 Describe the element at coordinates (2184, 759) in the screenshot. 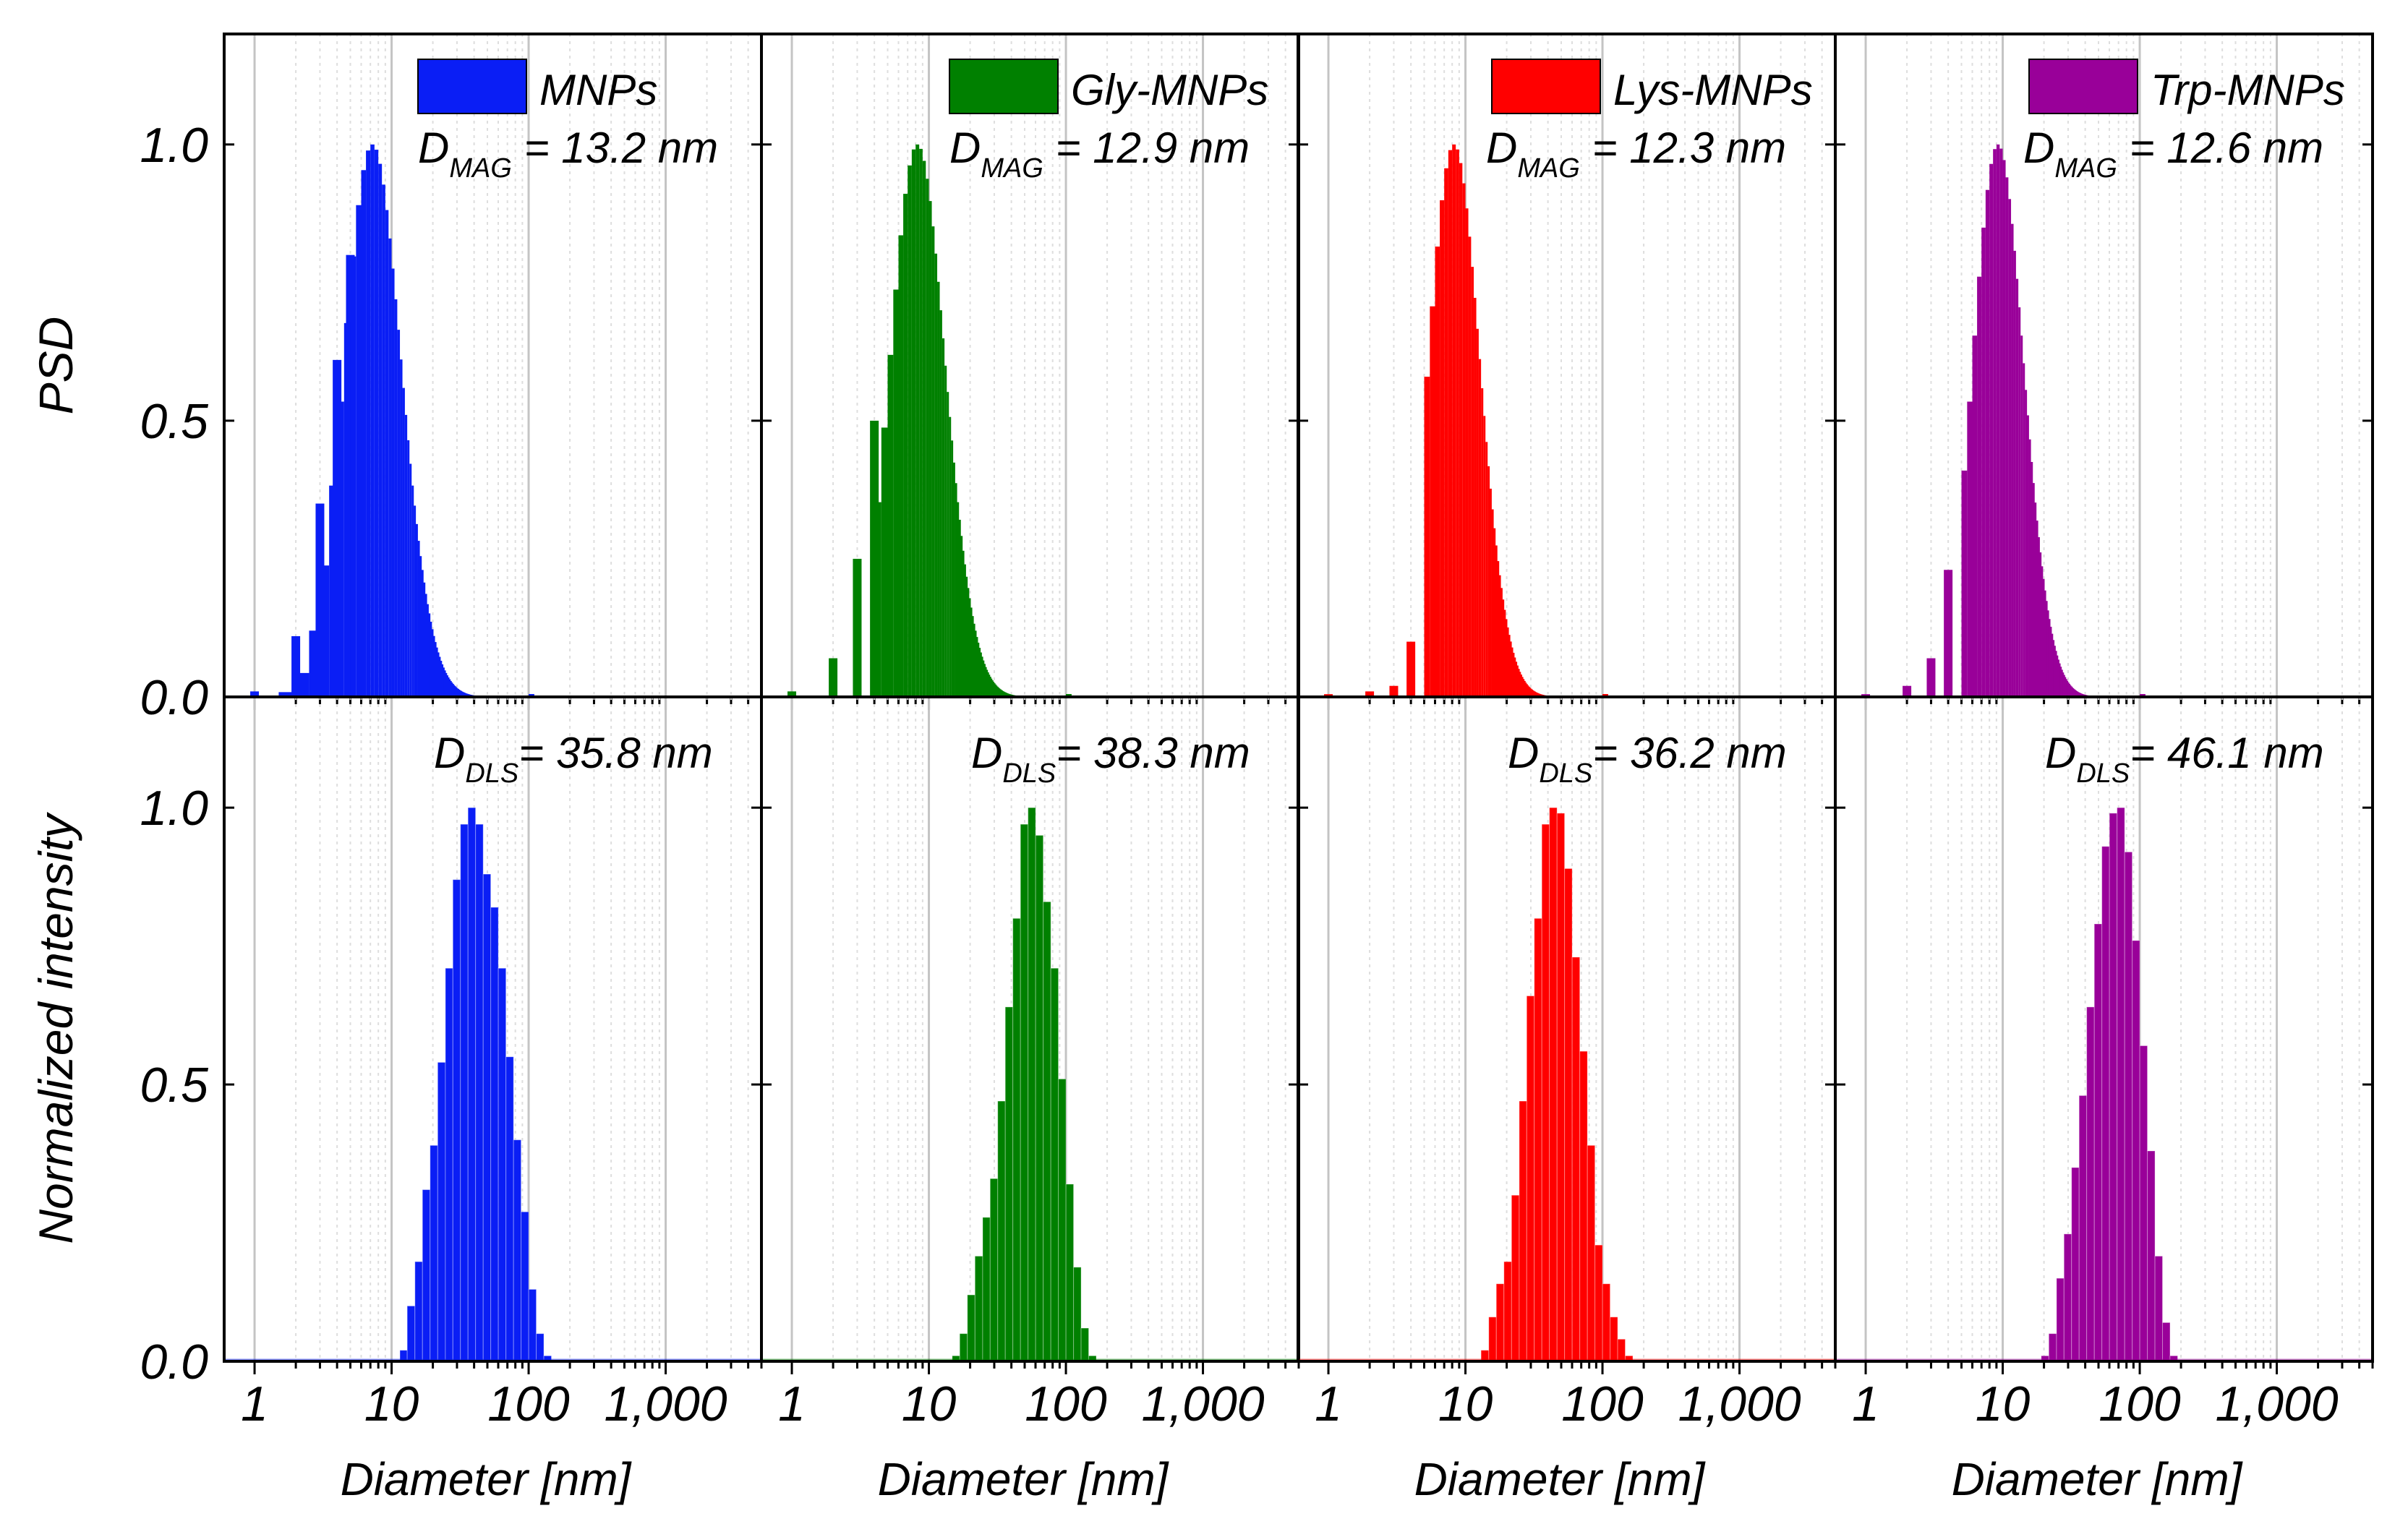

I see `ddls-text: DDLS= 46.1 nm` at that location.